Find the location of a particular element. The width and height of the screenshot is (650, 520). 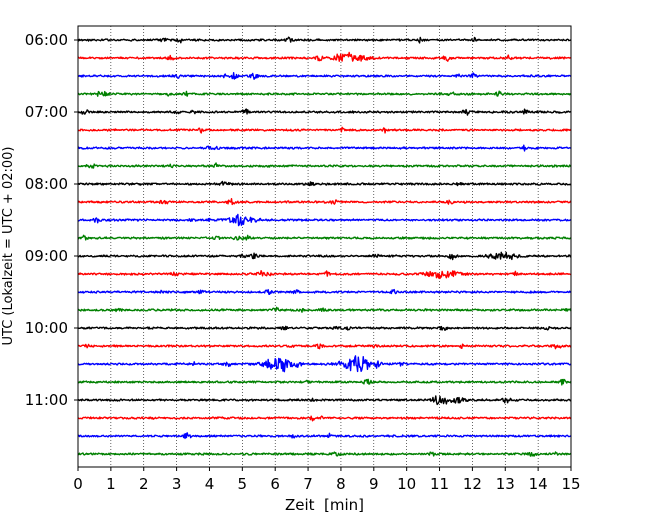

y-tick-label-09:00: 09:00 is located at coordinates (46, 256).